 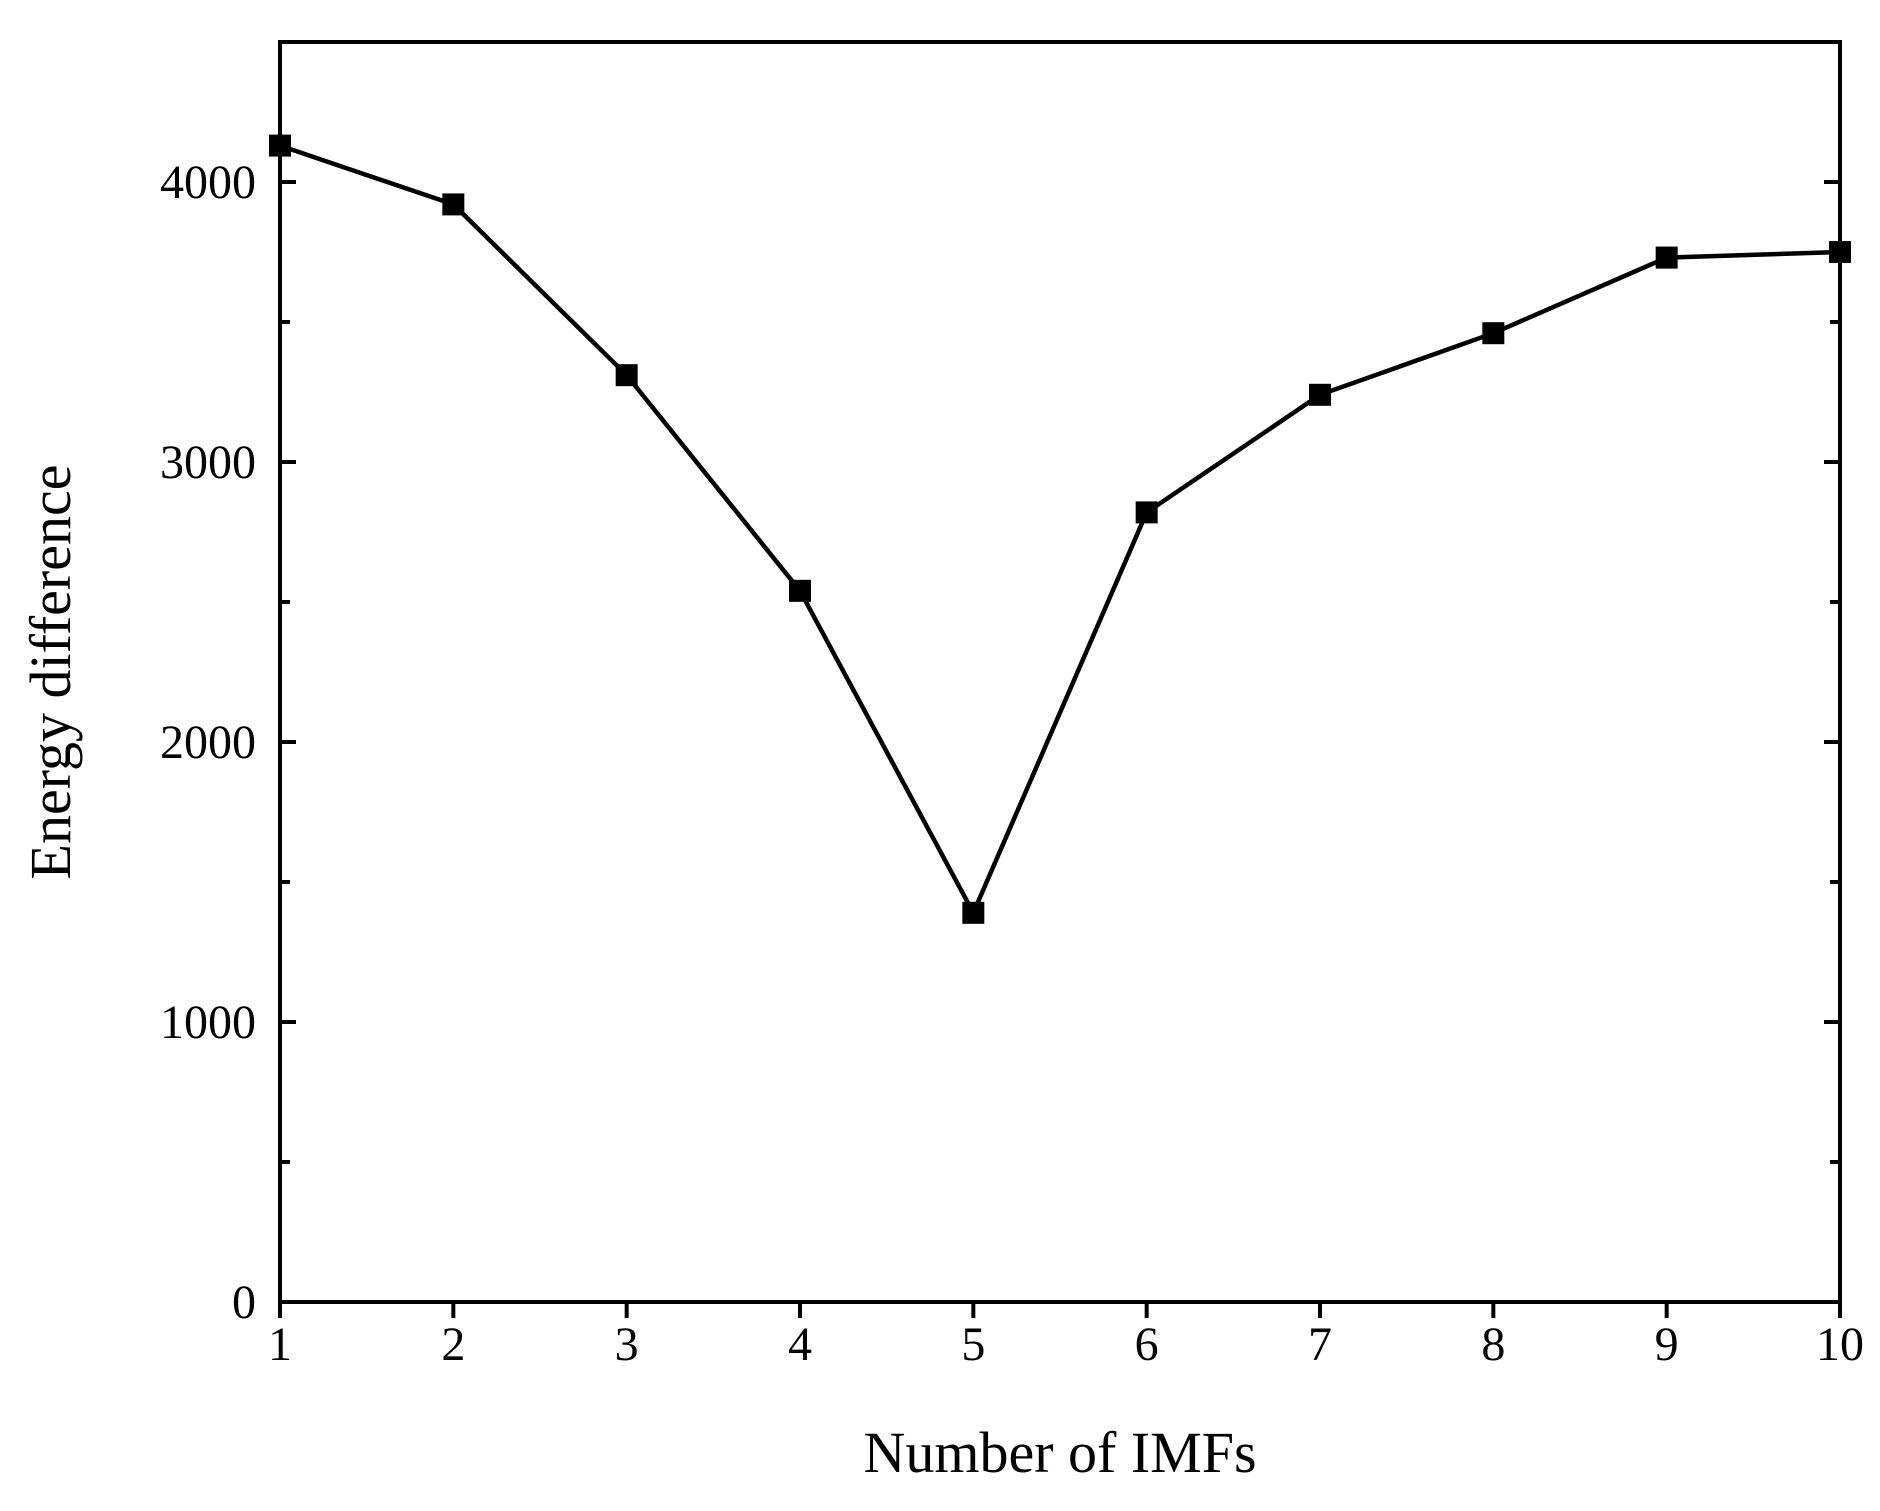 I want to click on y-tick-label: 2000, so click(x=208, y=742).